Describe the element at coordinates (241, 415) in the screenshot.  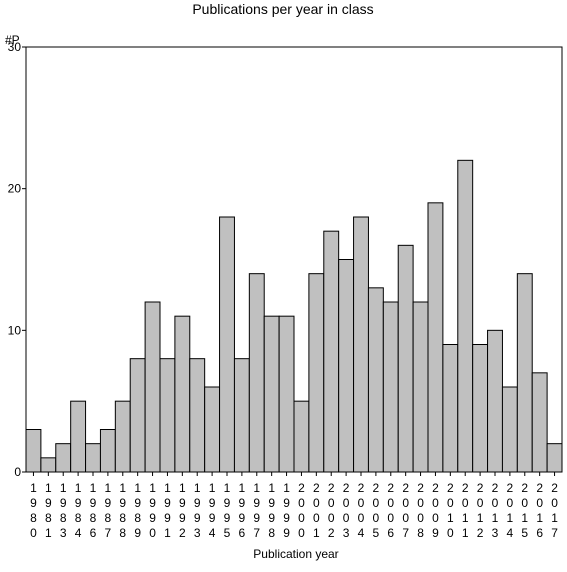
I see `bar-1996` at that location.